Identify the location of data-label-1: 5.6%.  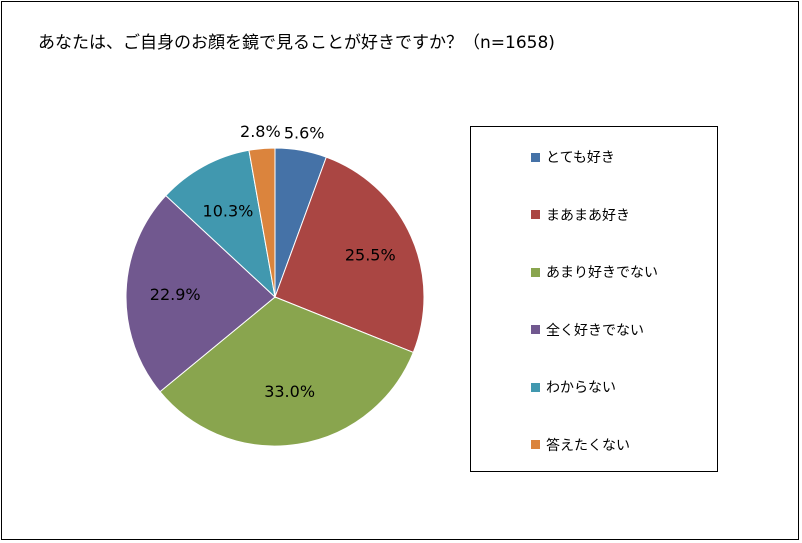
(304, 133).